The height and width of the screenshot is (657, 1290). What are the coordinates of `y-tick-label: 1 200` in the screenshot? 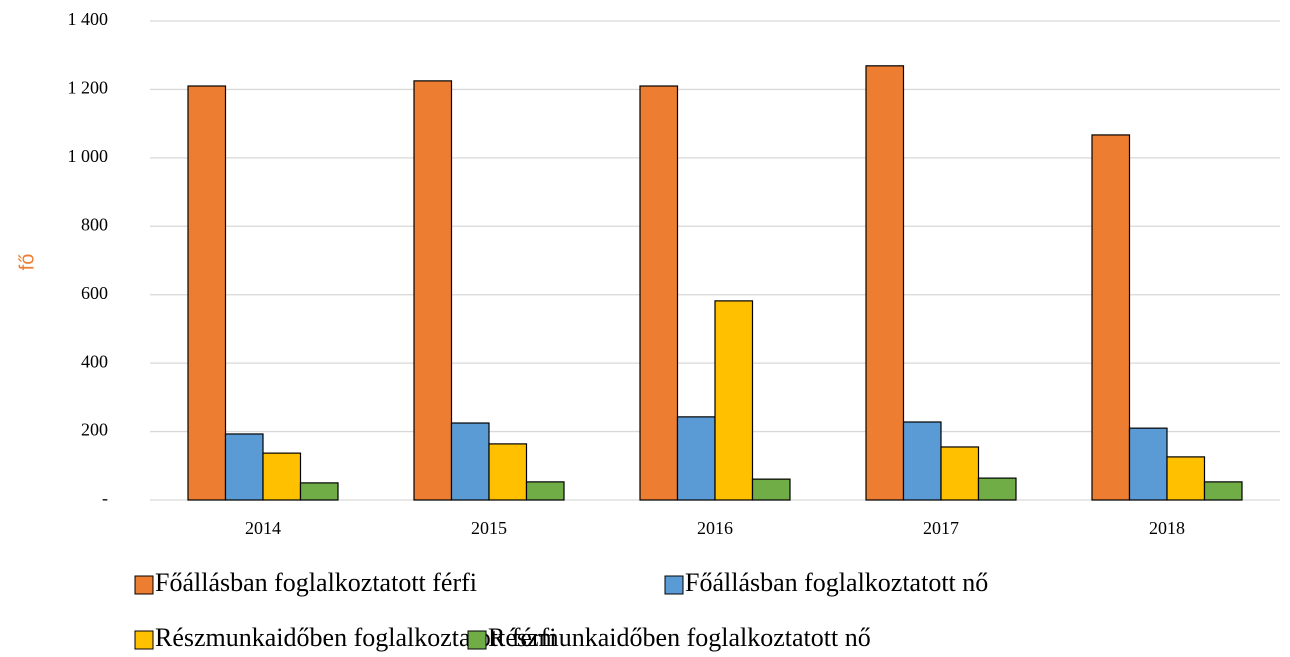 It's located at (88, 88).